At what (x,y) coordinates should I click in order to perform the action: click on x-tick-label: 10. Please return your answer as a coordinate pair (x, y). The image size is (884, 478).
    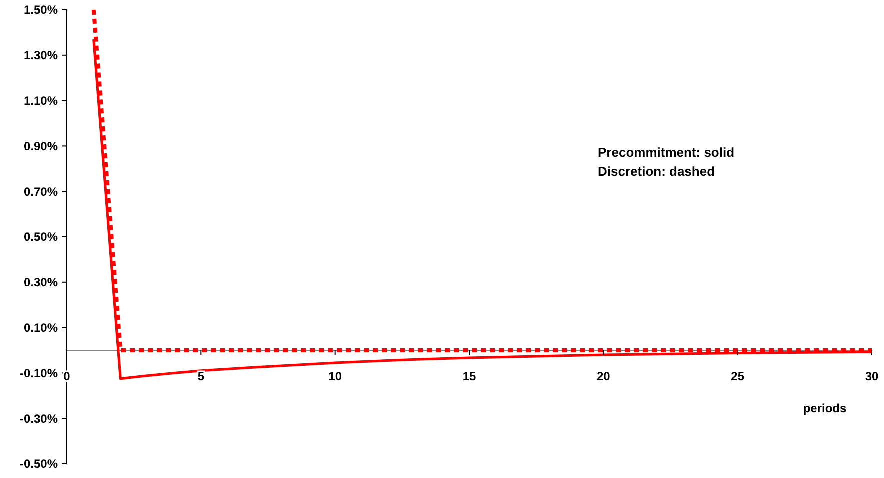
    Looking at the image, I should click on (335, 377).